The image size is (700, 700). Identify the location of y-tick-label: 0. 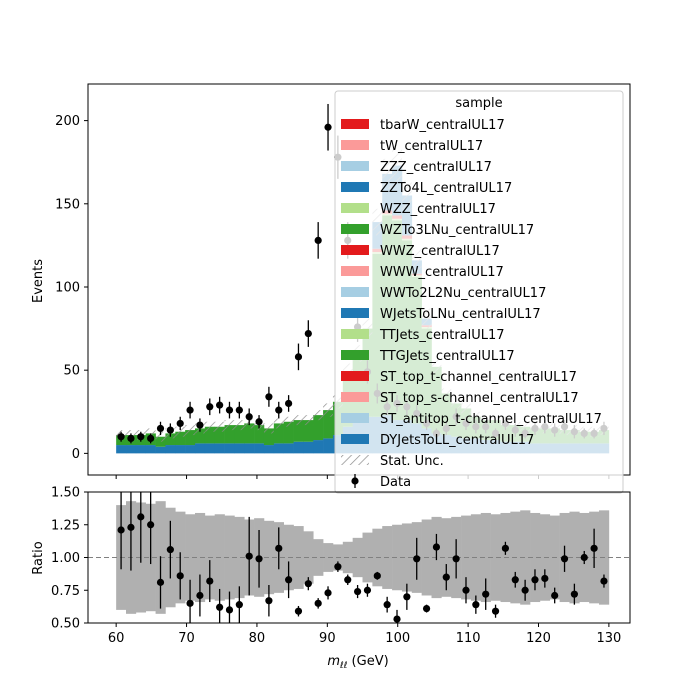
(76, 454).